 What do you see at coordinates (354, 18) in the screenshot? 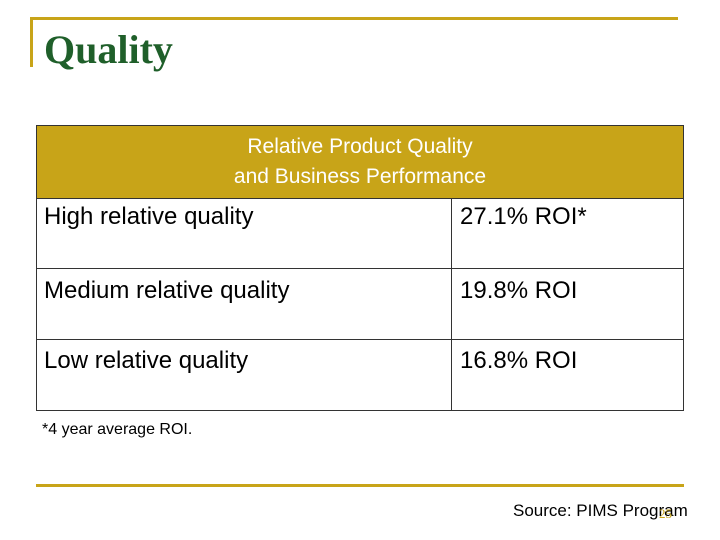
I see `top-rule` at bounding box center [354, 18].